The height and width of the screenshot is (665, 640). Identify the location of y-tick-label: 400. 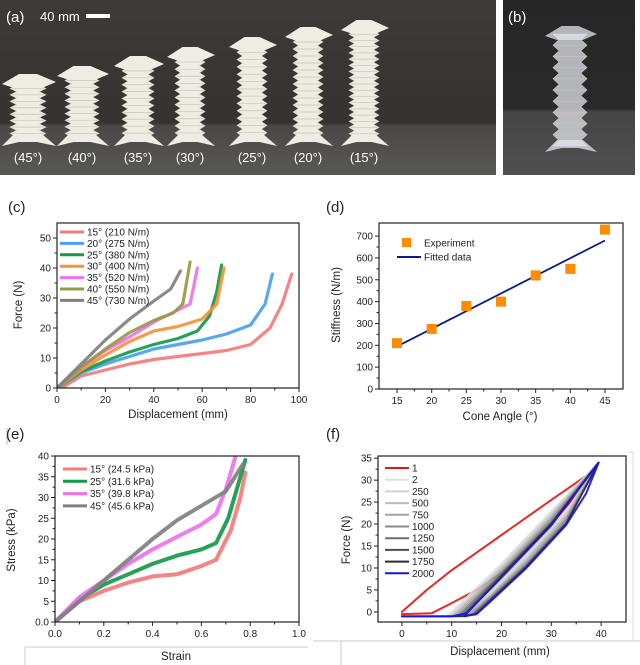
(364, 302).